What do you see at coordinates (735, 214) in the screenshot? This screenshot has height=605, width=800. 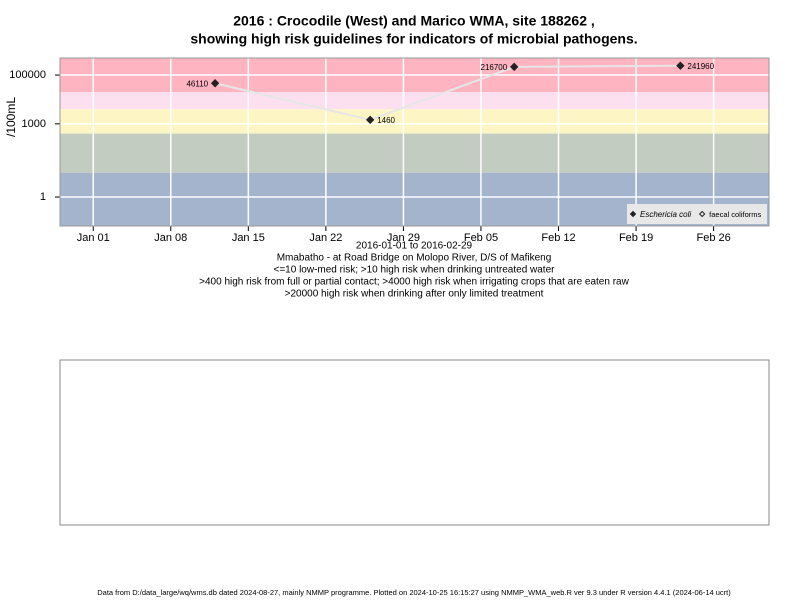 I see `legend-label: faecal coliforms` at bounding box center [735, 214].